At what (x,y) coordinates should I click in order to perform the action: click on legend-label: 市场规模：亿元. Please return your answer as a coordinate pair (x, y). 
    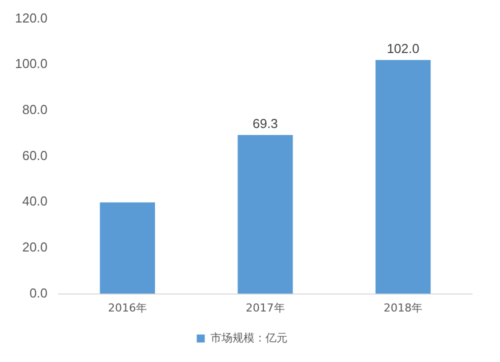
    Looking at the image, I should click on (249, 337).